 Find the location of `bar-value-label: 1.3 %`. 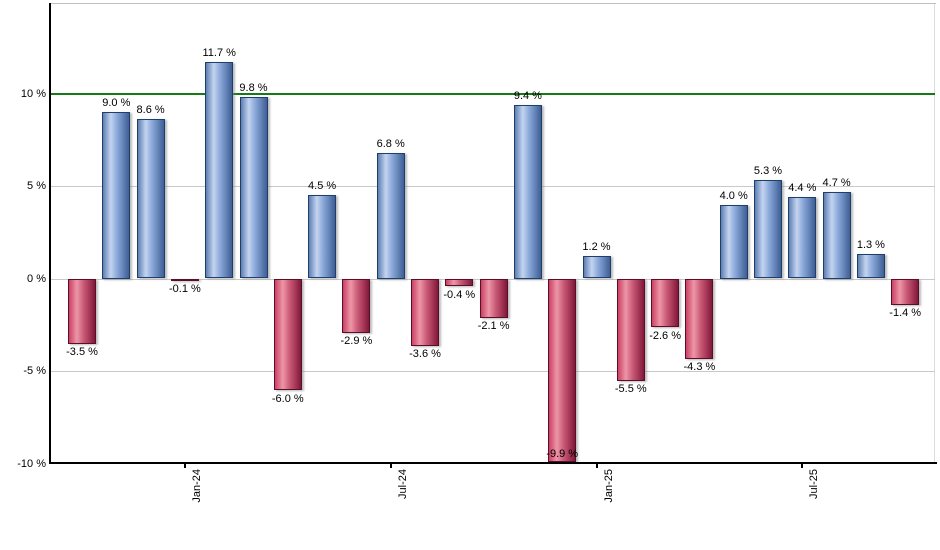

bar-value-label: 1.3 % is located at coordinates (870, 245).